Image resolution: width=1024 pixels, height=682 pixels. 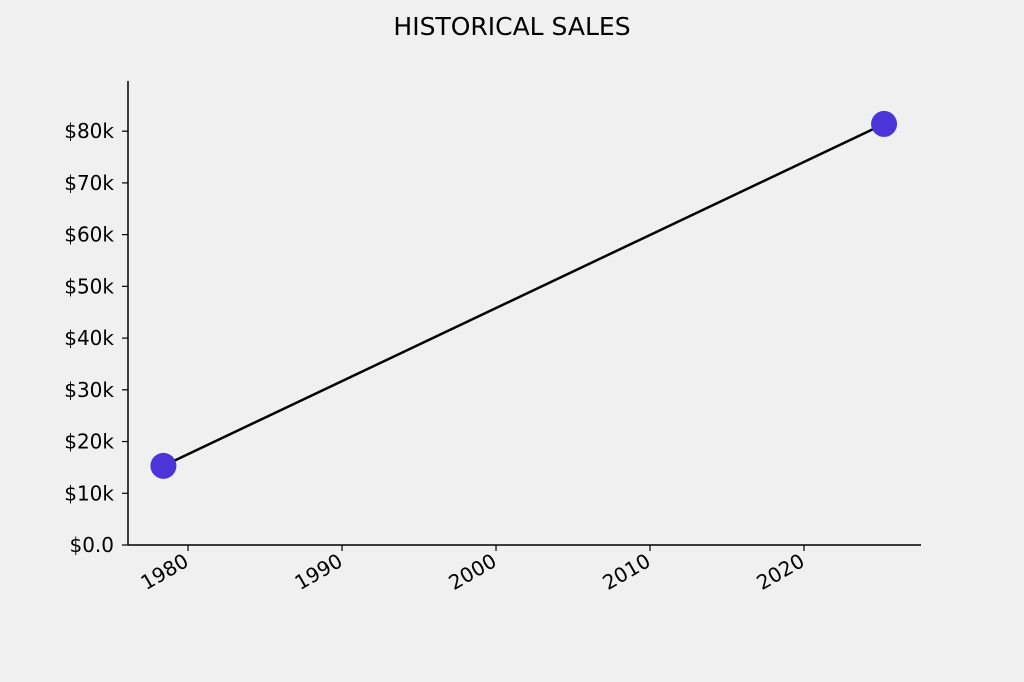 I want to click on y-tick-label: $0.0, so click(x=91, y=545).